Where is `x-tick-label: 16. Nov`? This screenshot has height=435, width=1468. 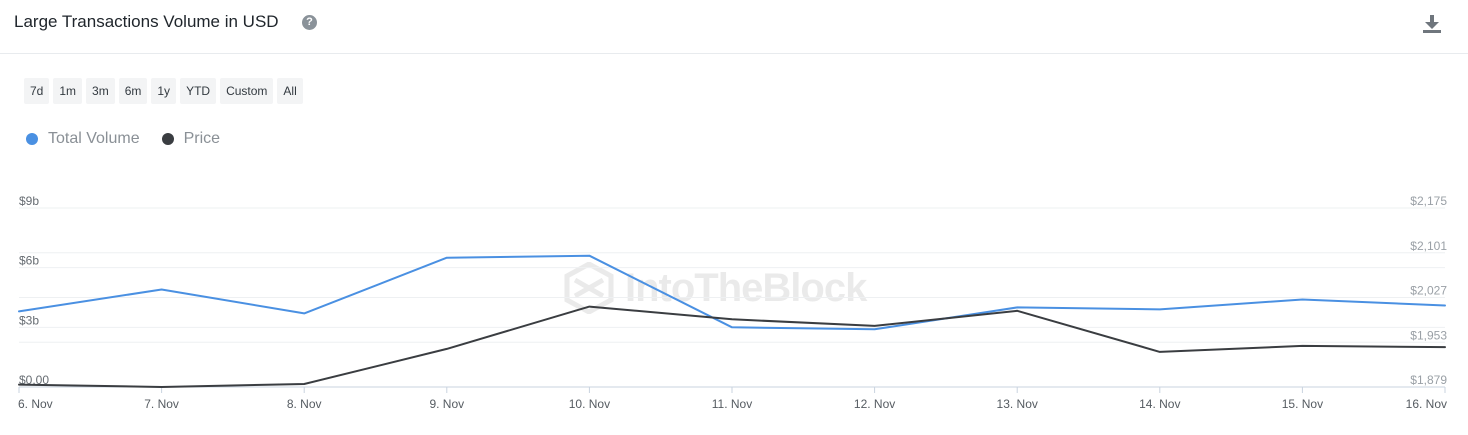
x-tick-label: 16. Nov is located at coordinates (1426, 404).